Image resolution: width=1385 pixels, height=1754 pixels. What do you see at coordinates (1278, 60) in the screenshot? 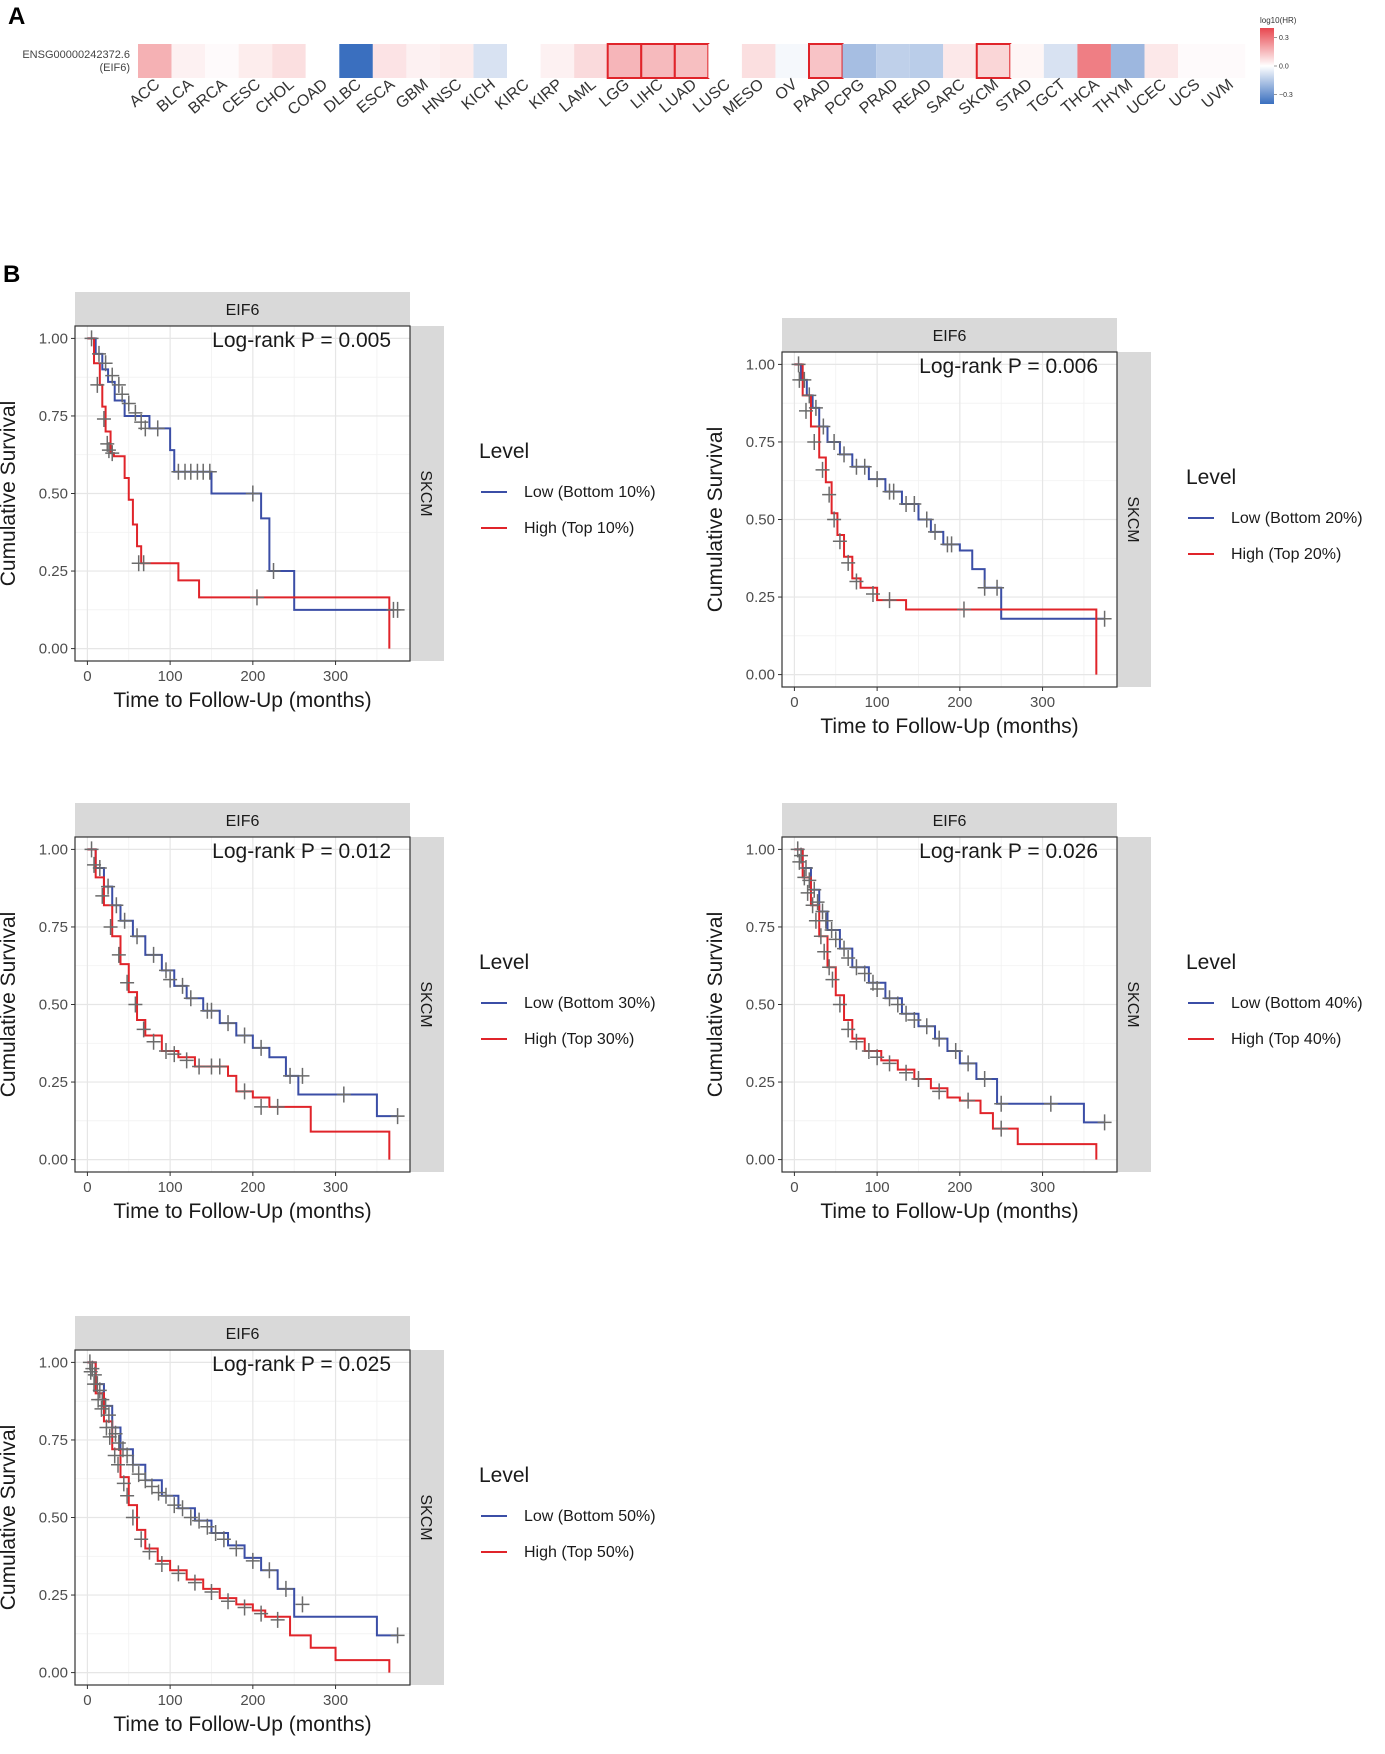
I see `colorbar-legend: log10(HR) 0.3 0.0 −0.3` at bounding box center [1278, 60].